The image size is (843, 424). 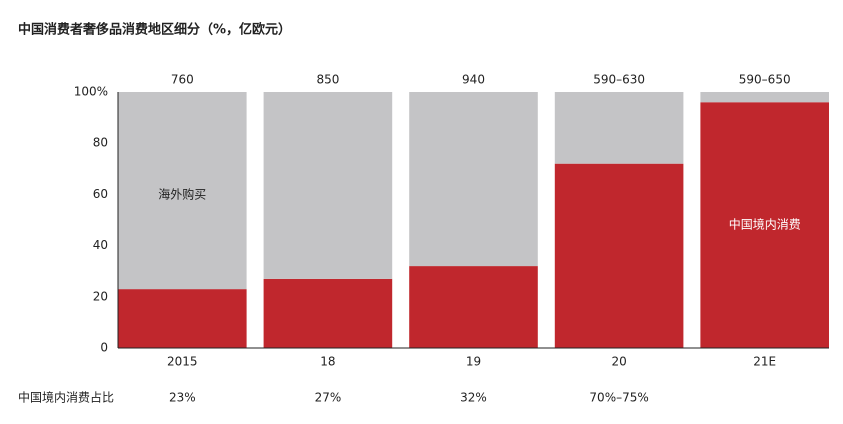 I want to click on share-label: 27%, so click(x=328, y=398).